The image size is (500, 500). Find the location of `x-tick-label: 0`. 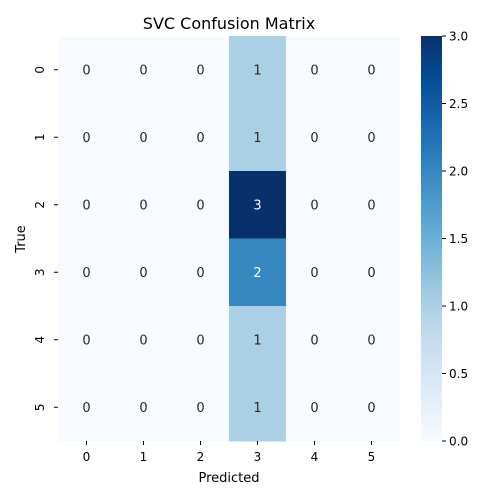

x-tick-label: 0 is located at coordinates (87, 457).